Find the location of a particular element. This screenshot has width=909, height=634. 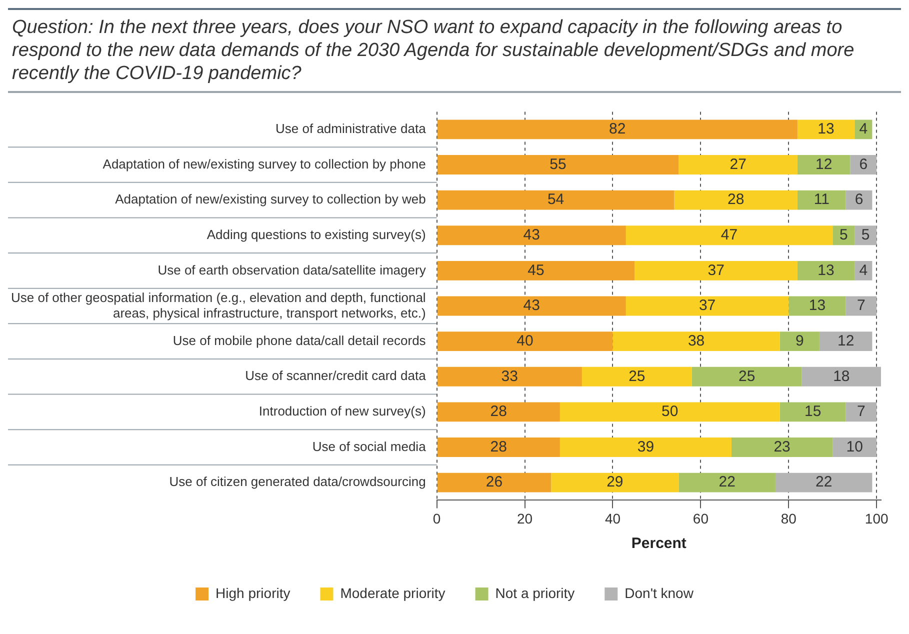

y-tick-label: Use of administrative data is located at coordinates (351, 128).